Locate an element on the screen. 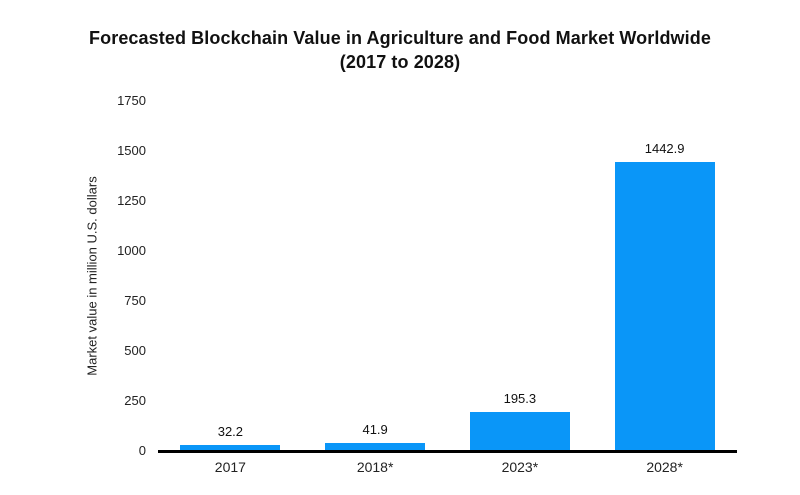 The height and width of the screenshot is (495, 800). x-tick-label: 2023* is located at coordinates (520, 467).